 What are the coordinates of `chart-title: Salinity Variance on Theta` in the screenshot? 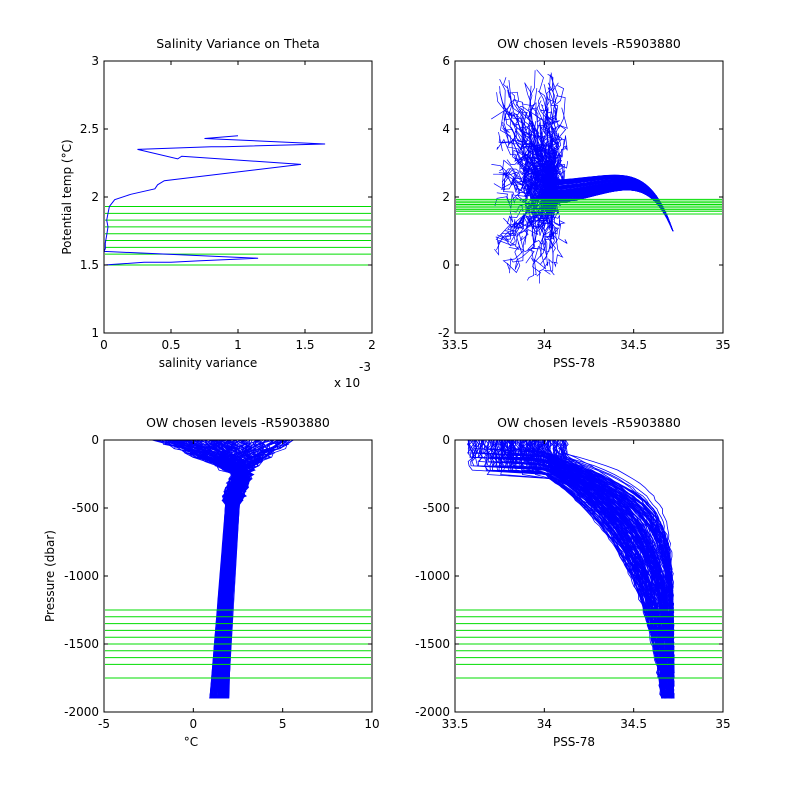 It's located at (238, 43).